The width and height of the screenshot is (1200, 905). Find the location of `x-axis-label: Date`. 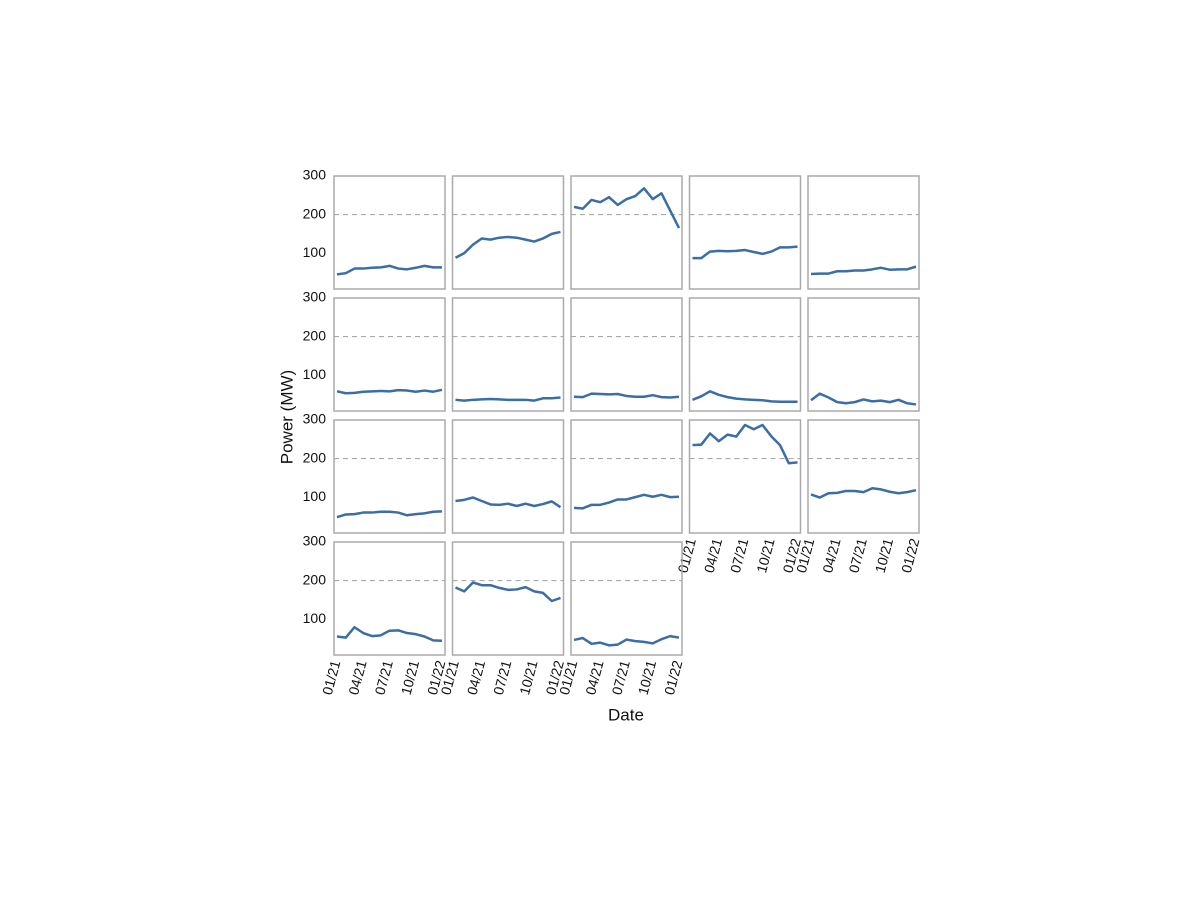

x-axis-label: Date is located at coordinates (626, 714).